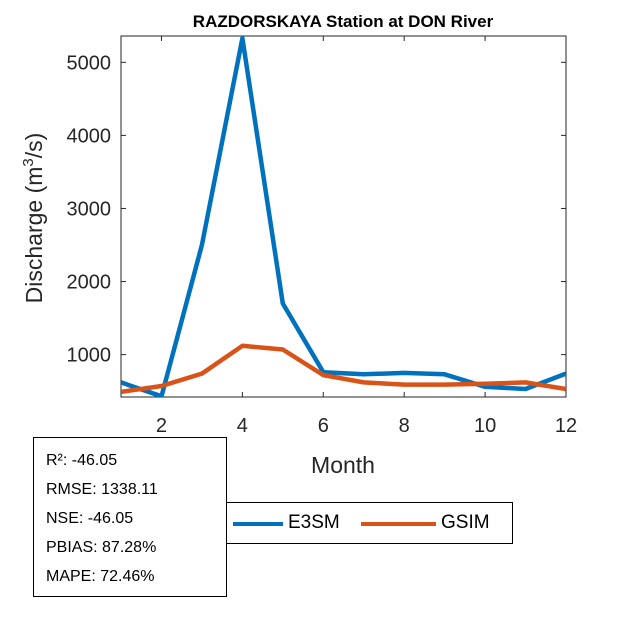 The image size is (625, 625). What do you see at coordinates (34, 146) in the screenshot?
I see `y-axis-label-end: /s)` at bounding box center [34, 146].